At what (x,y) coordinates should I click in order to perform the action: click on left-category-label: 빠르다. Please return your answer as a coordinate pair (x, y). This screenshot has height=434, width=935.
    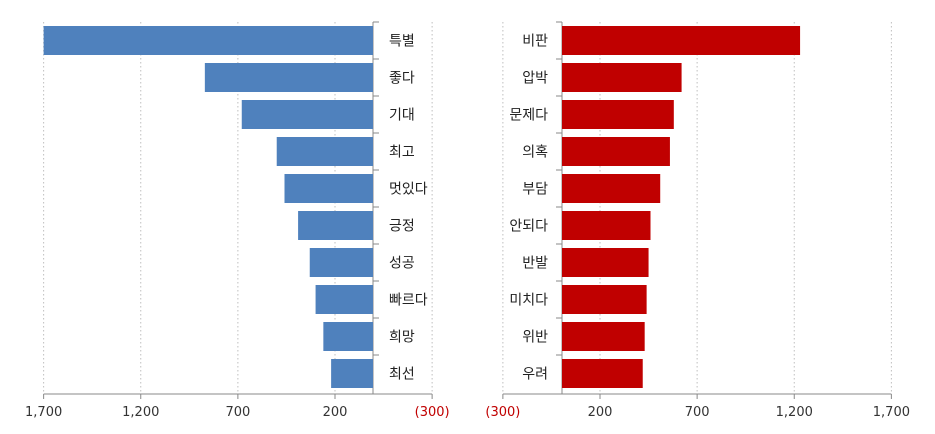
    Looking at the image, I should click on (408, 301).